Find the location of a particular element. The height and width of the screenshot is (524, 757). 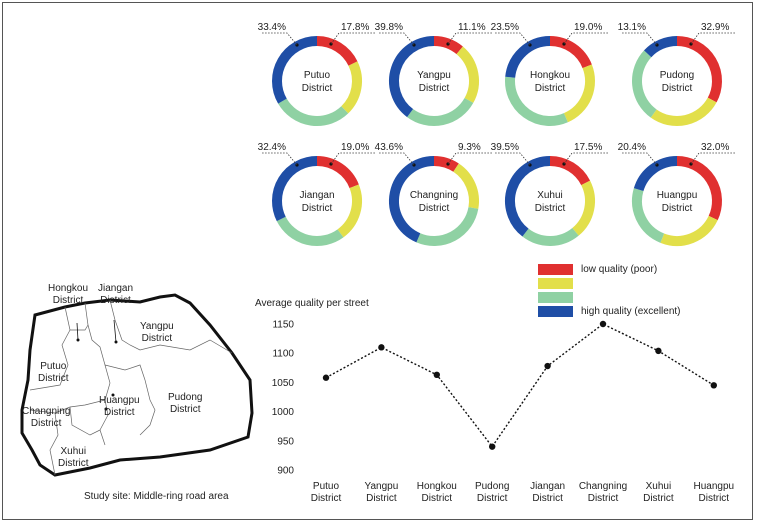

map-label-putuo-suffix: District is located at coordinates (53, 378).